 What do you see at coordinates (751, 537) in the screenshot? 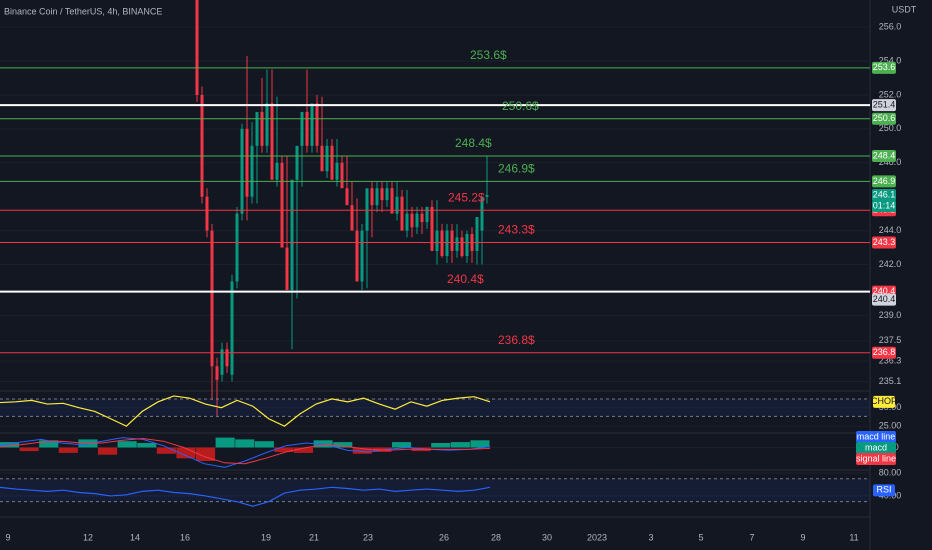
I see `x-tick-label: 7` at bounding box center [751, 537].